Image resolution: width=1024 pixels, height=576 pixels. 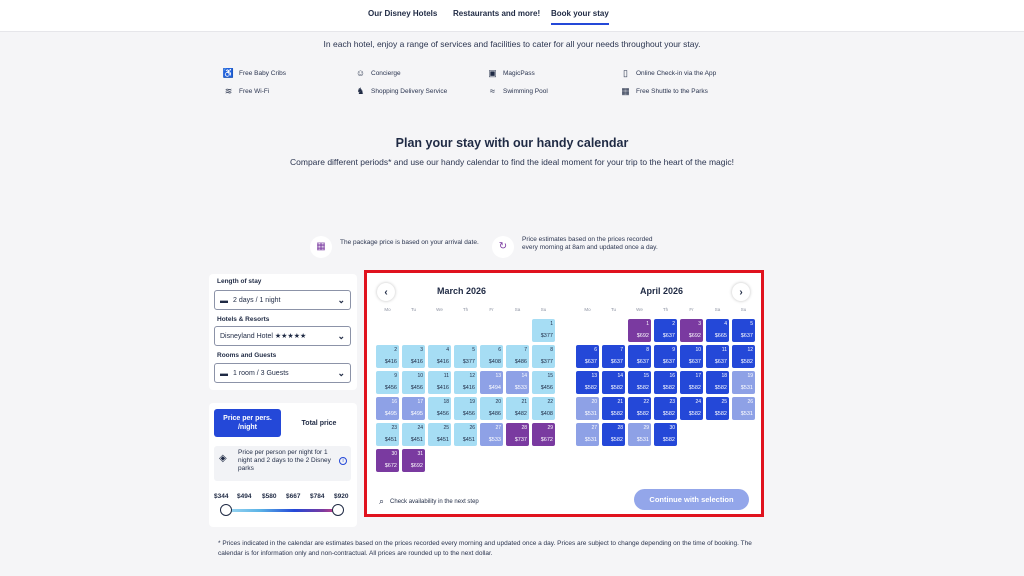 I want to click on day-number: 10, so click(x=698, y=350).